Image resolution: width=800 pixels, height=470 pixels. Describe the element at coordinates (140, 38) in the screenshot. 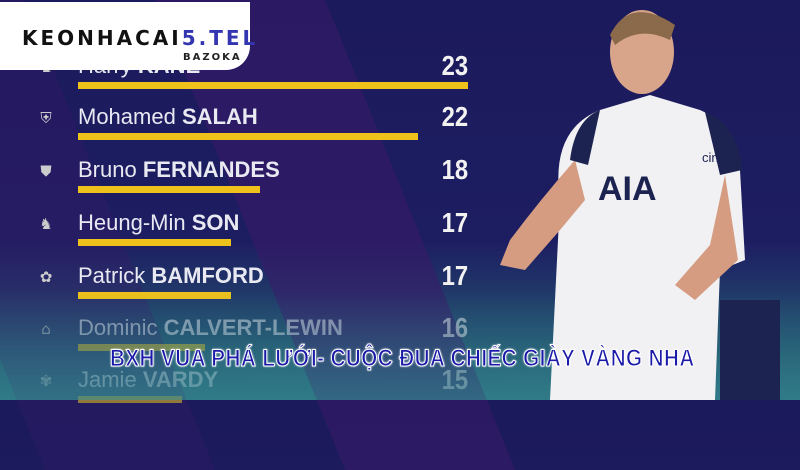

I see `logo-text: KEONHACAI5.TEL` at that location.